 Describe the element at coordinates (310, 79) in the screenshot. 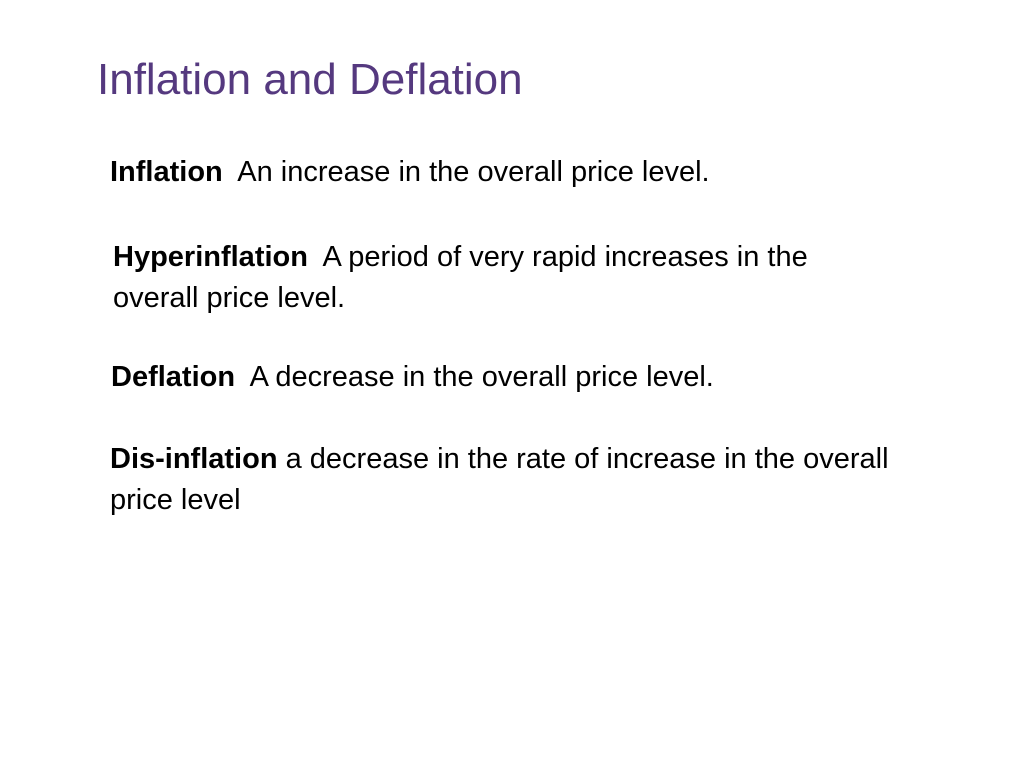

I see `slide-title: Inflation and Deflation` at that location.